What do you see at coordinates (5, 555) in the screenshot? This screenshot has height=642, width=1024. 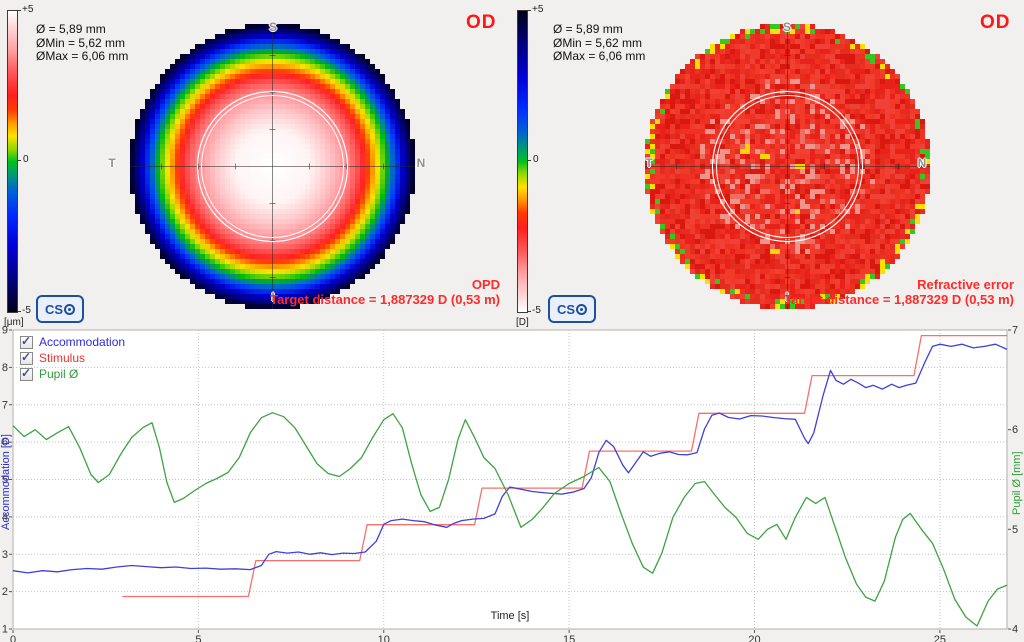 I see `svg-text: 3` at bounding box center [5, 555].